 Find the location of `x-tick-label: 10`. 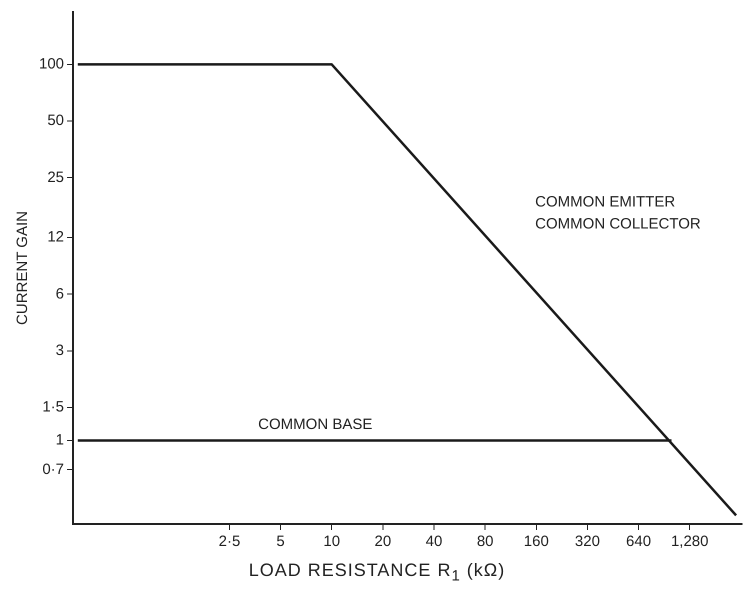

x-tick-label: 10 is located at coordinates (331, 541).